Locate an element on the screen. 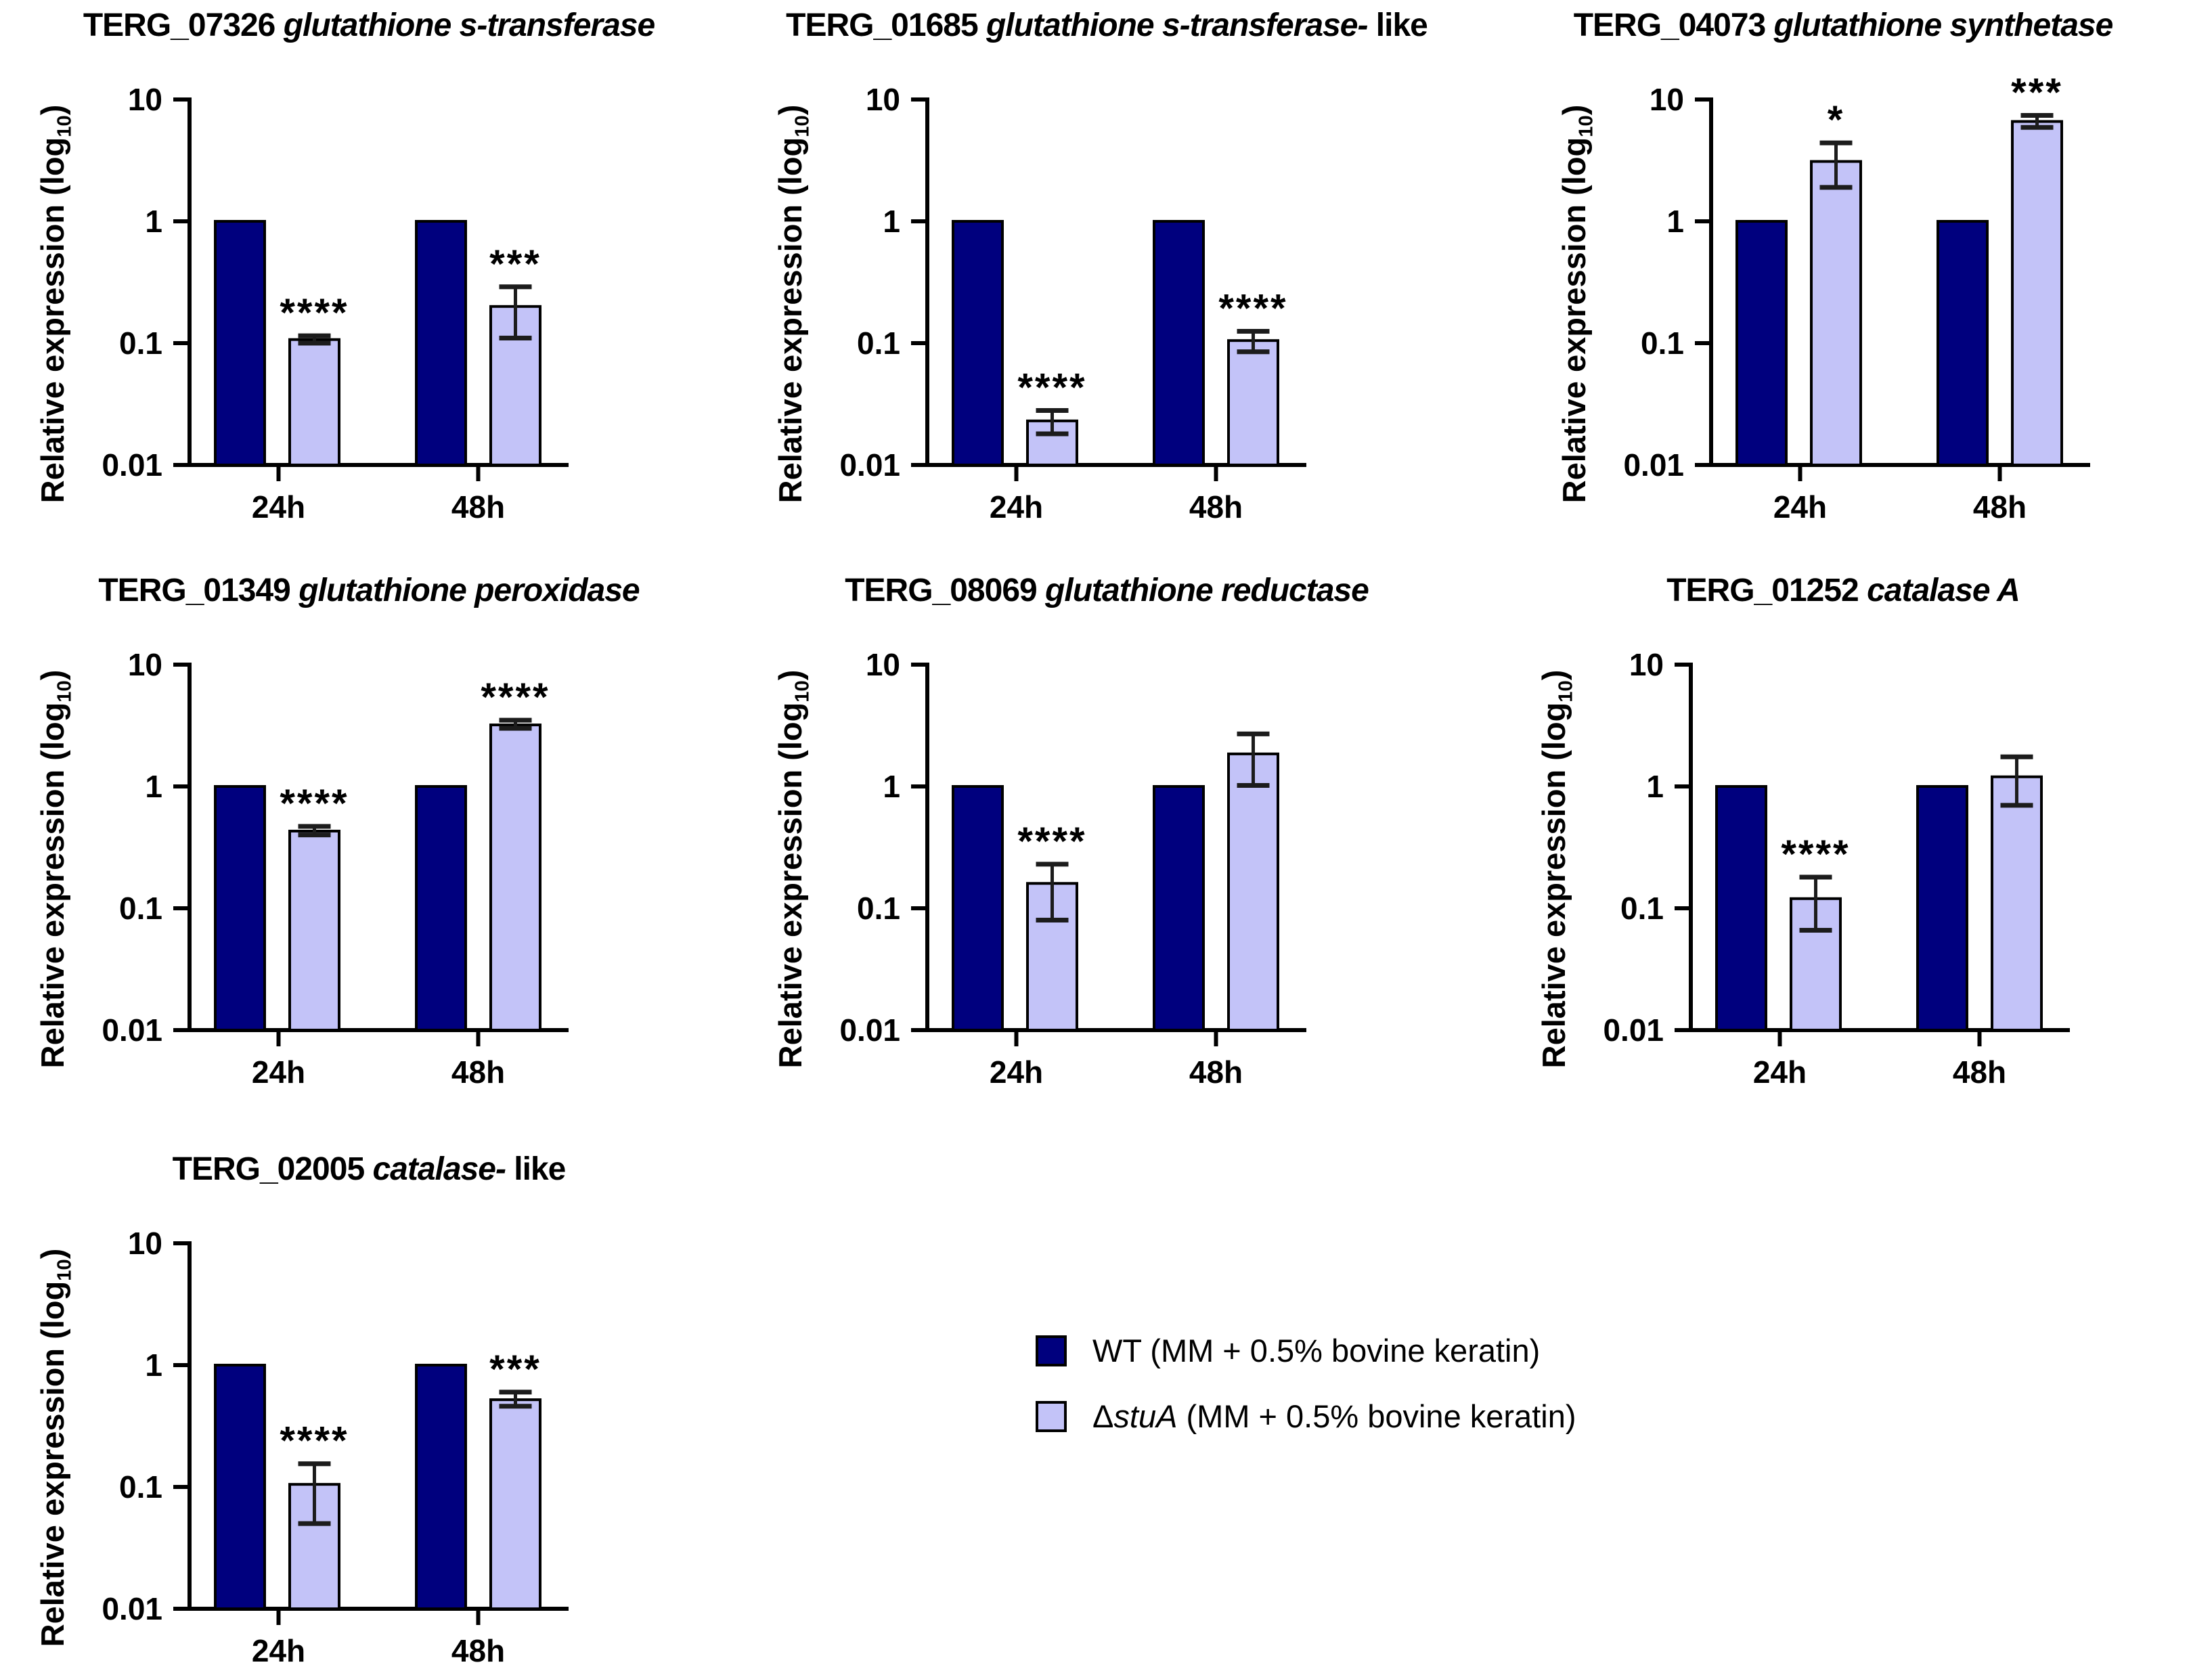 The width and height of the screenshot is (2212, 1669). legend-item-wt: WT (MM + 0.5% bovine keratin) is located at coordinates (1306, 1350).